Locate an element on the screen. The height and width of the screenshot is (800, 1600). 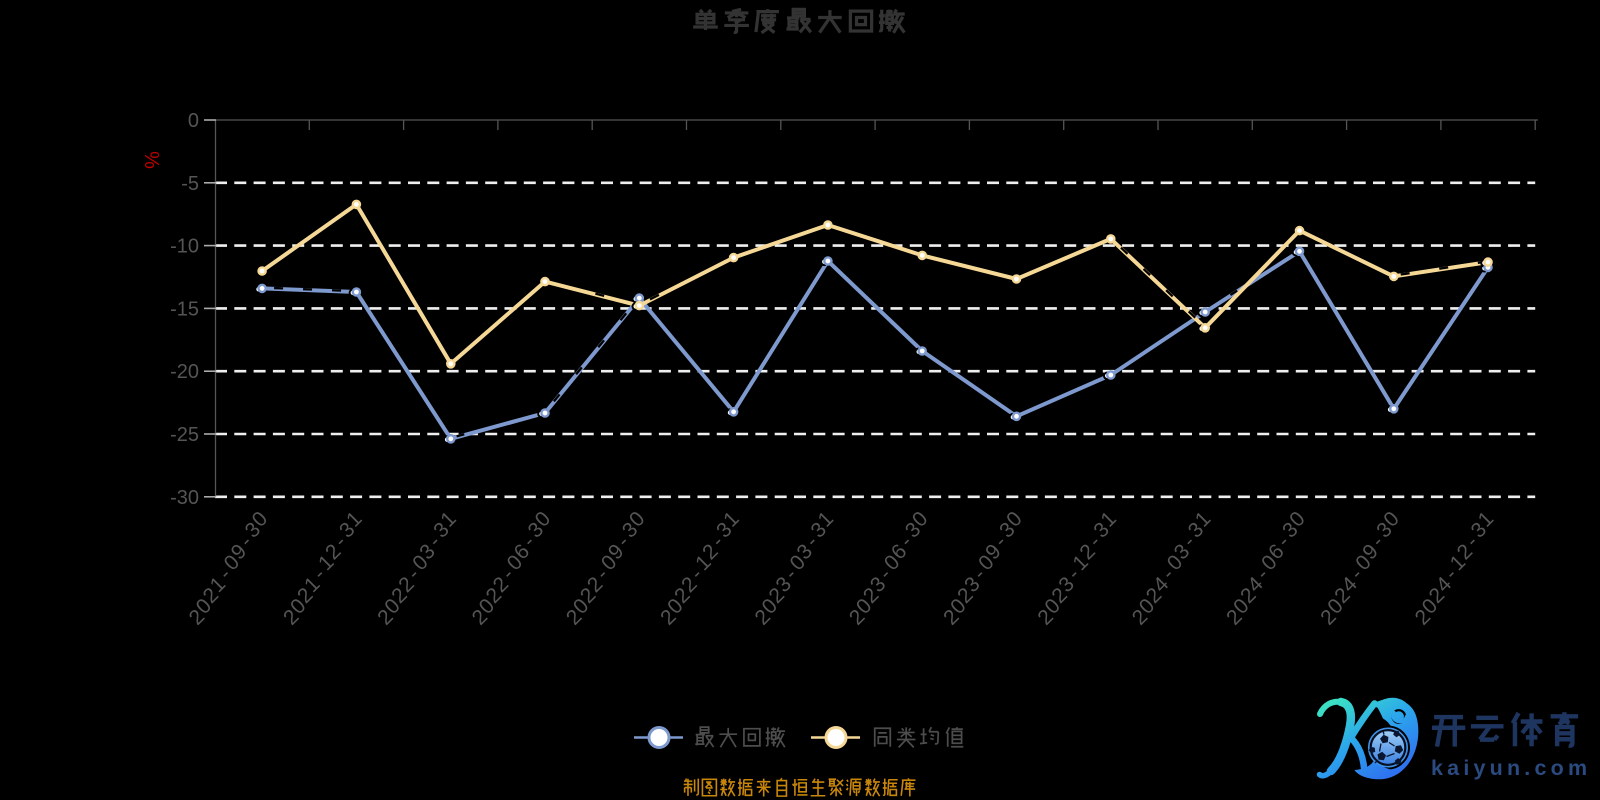
svg-text: -20 is located at coordinates (184, 372).